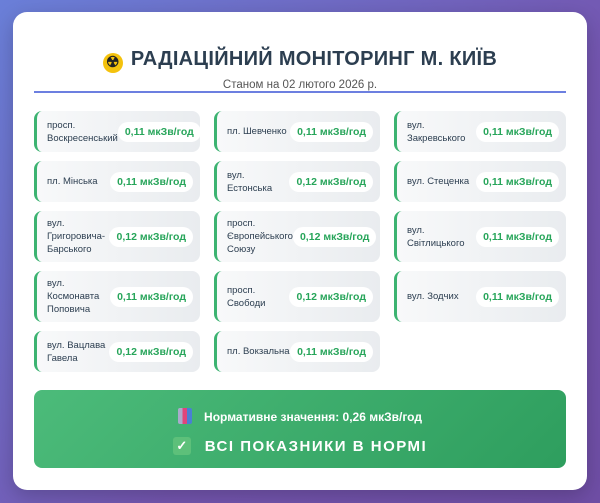 The height and width of the screenshot is (503, 600). I want to click on station-card: пл. Мінська 0,11 мкЗв/год, so click(117, 181).